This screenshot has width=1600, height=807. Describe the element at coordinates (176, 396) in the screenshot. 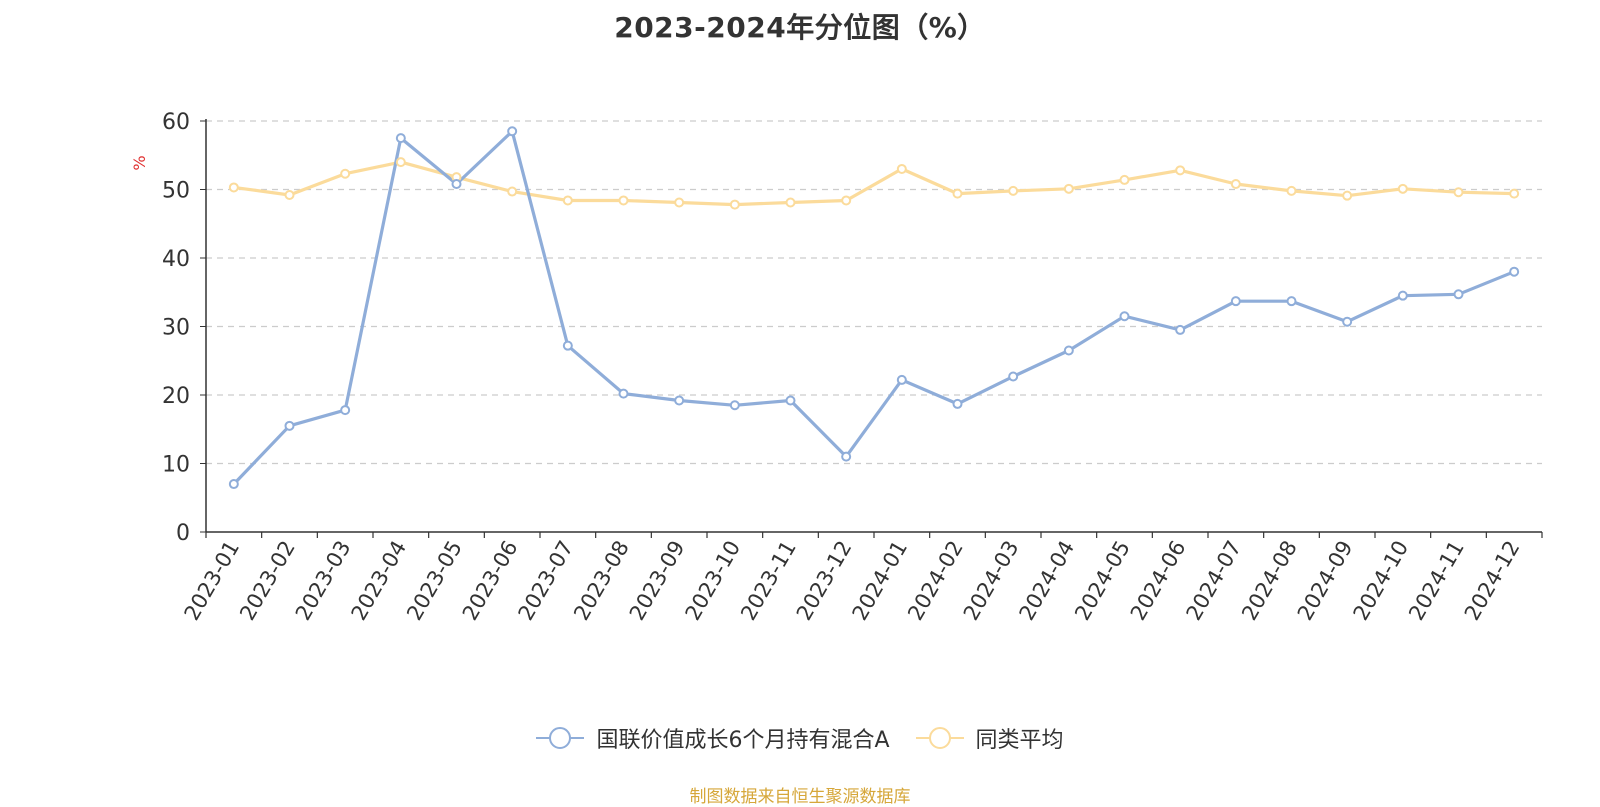

I see `y-tick-label: 20` at that location.